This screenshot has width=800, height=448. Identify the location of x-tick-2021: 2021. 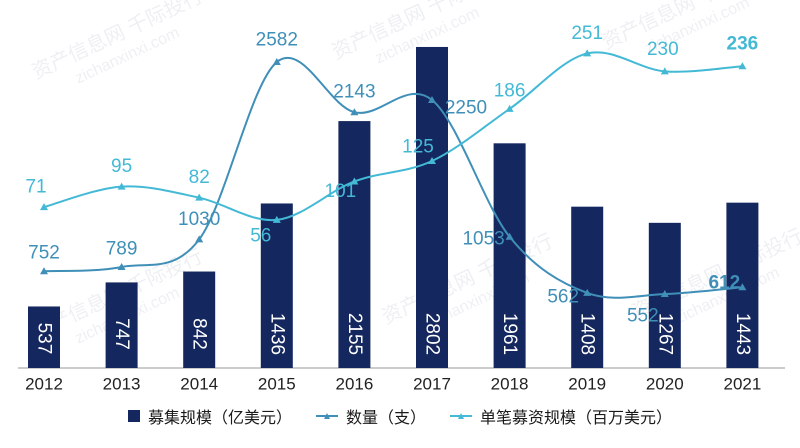
(742, 384).